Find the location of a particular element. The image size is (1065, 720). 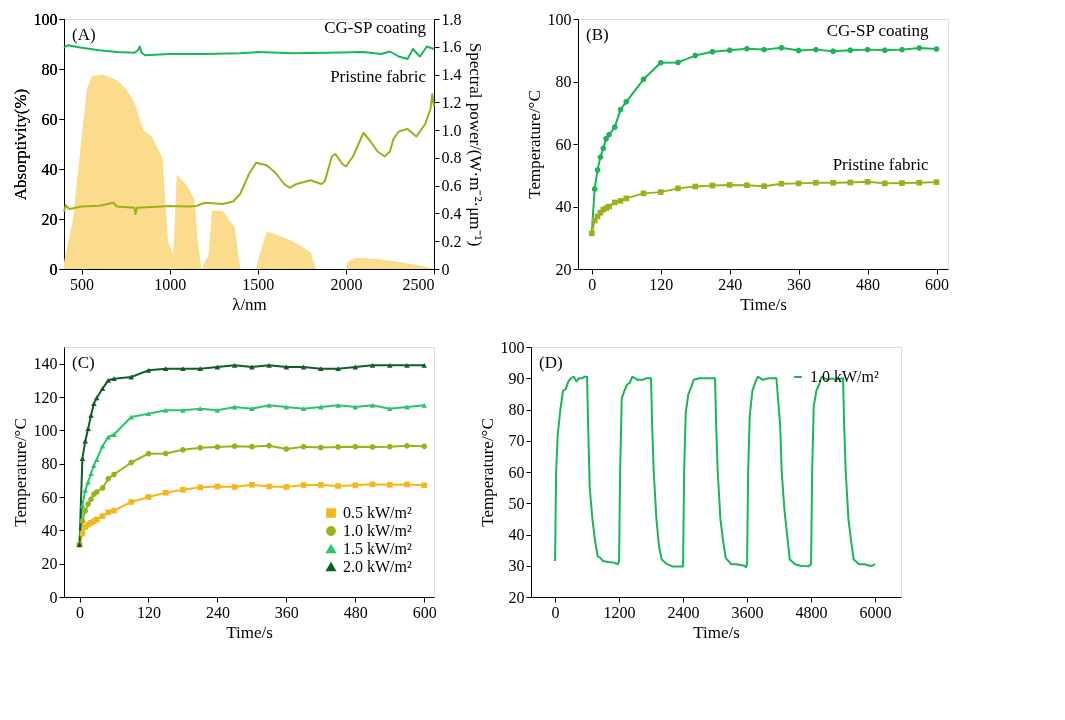

x-axis-title: λ/nm is located at coordinates (249, 304).